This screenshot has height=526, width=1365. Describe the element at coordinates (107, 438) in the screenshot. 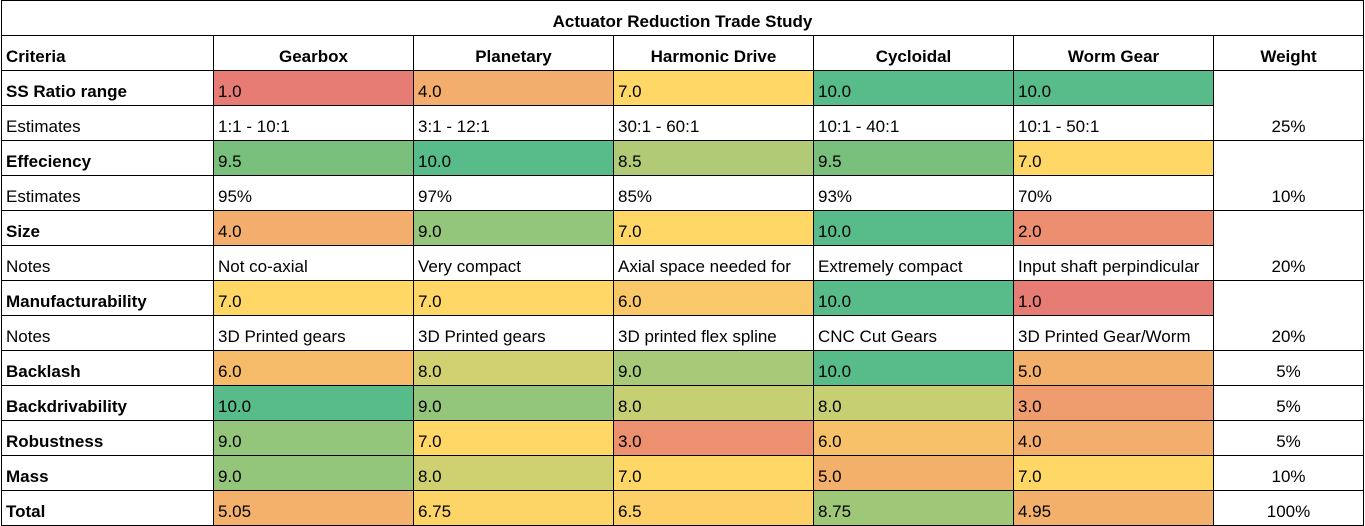

I see `criteria-label: Robustness` at that location.